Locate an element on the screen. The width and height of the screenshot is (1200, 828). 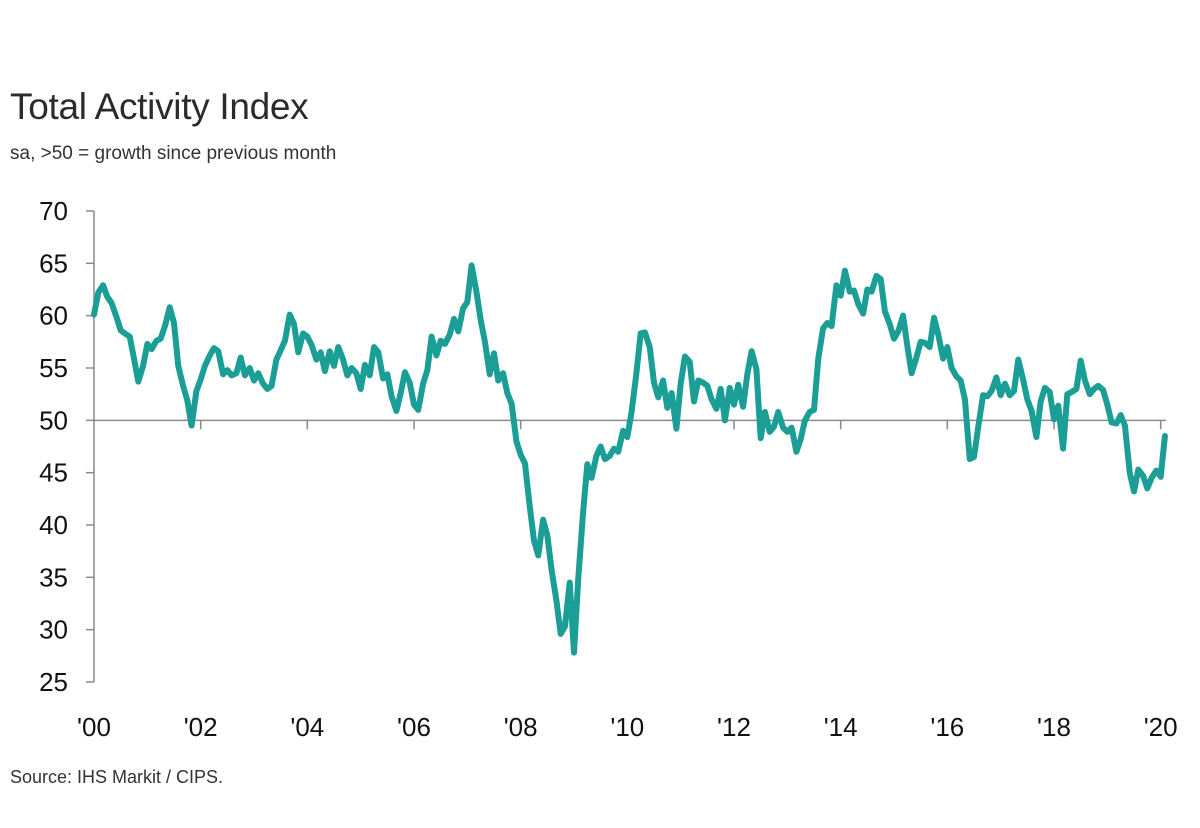
x-tick-label: '20 is located at coordinates (1161, 727).